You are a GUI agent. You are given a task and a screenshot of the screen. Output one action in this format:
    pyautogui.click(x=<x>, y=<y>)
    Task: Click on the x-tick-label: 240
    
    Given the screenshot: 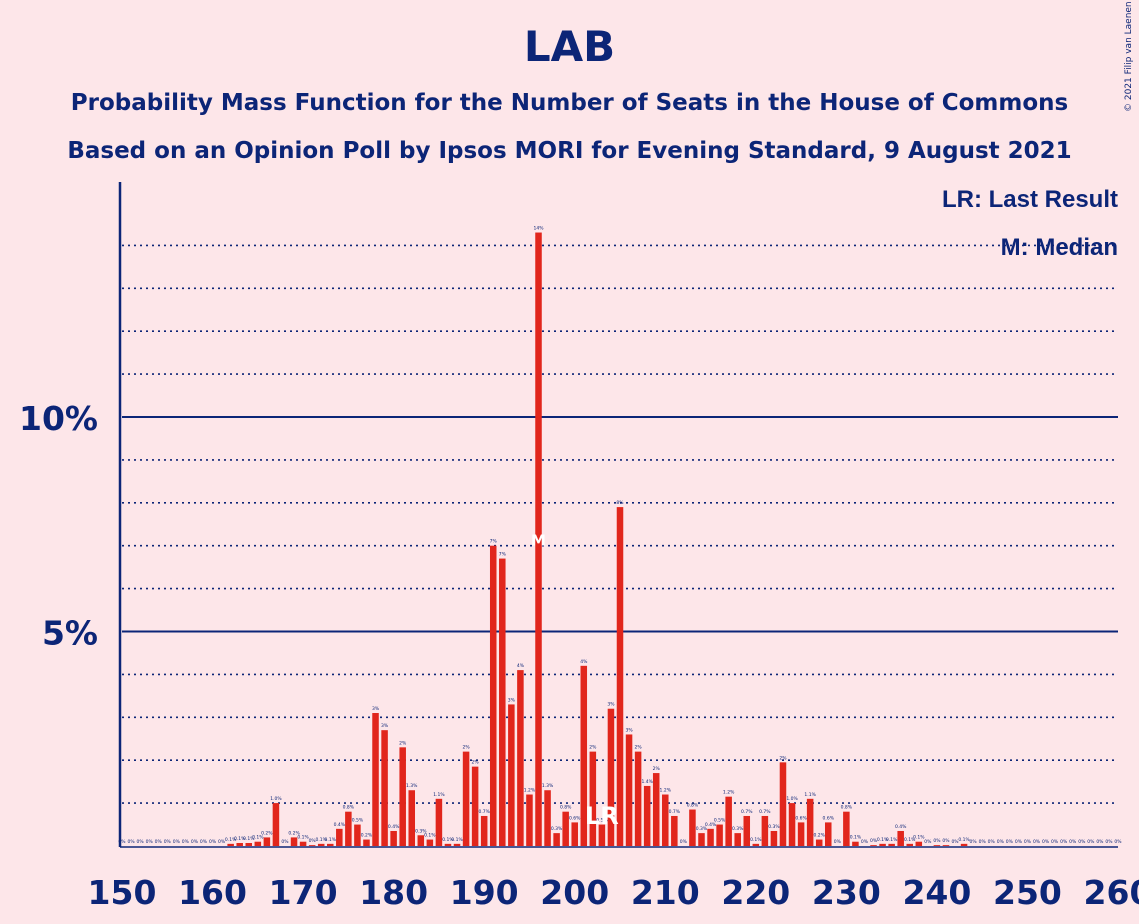 What is the action you would take?
    pyautogui.click(x=936, y=892)
    